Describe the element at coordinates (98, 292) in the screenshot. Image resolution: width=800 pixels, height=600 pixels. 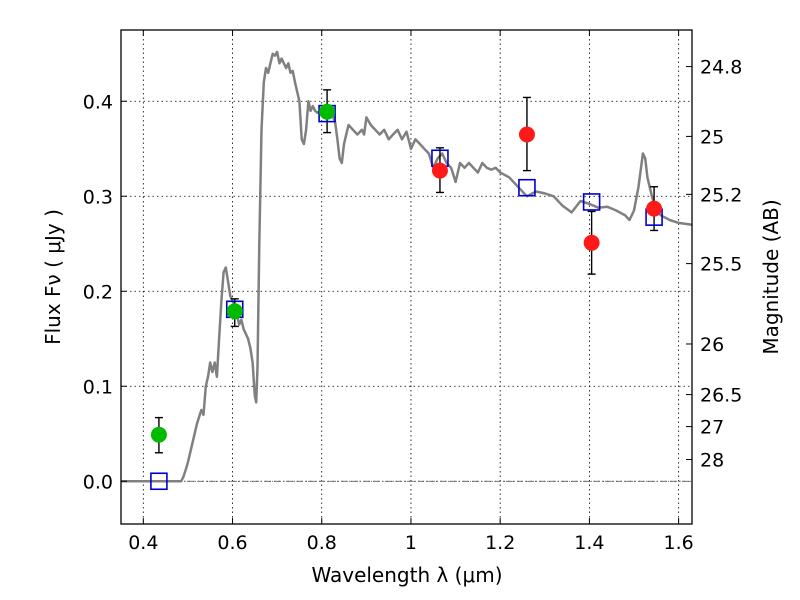
I see `y-tick-label: 0.2` at that location.